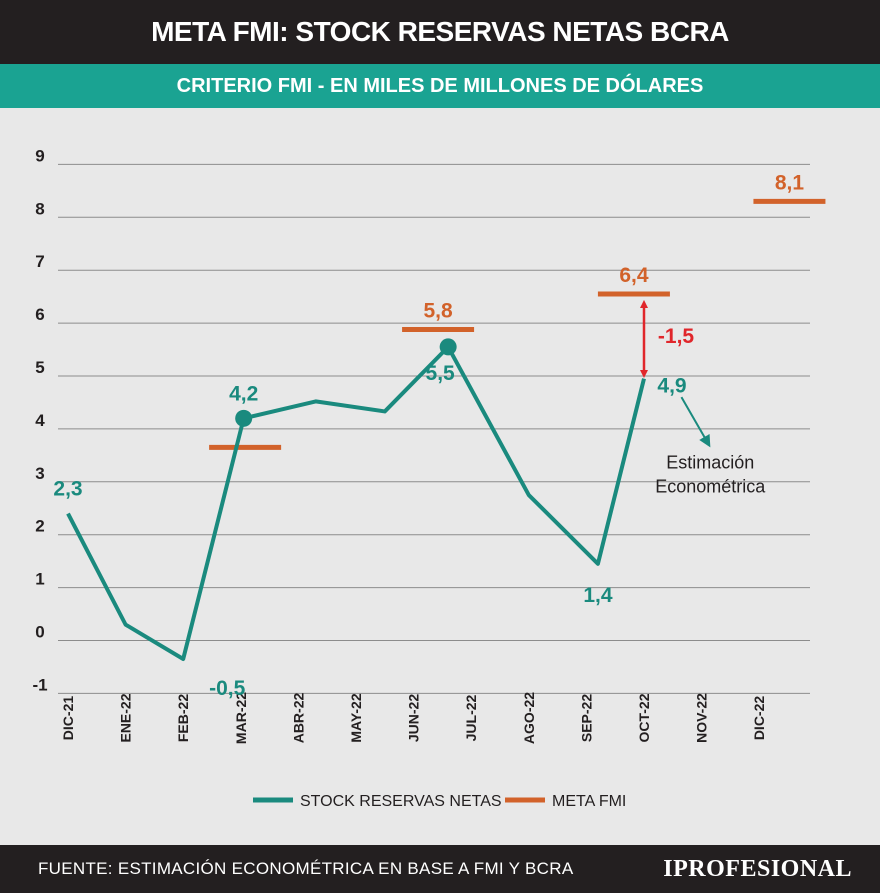  What do you see at coordinates (695, 422) in the screenshot?
I see `estimation-arrow` at bounding box center [695, 422].